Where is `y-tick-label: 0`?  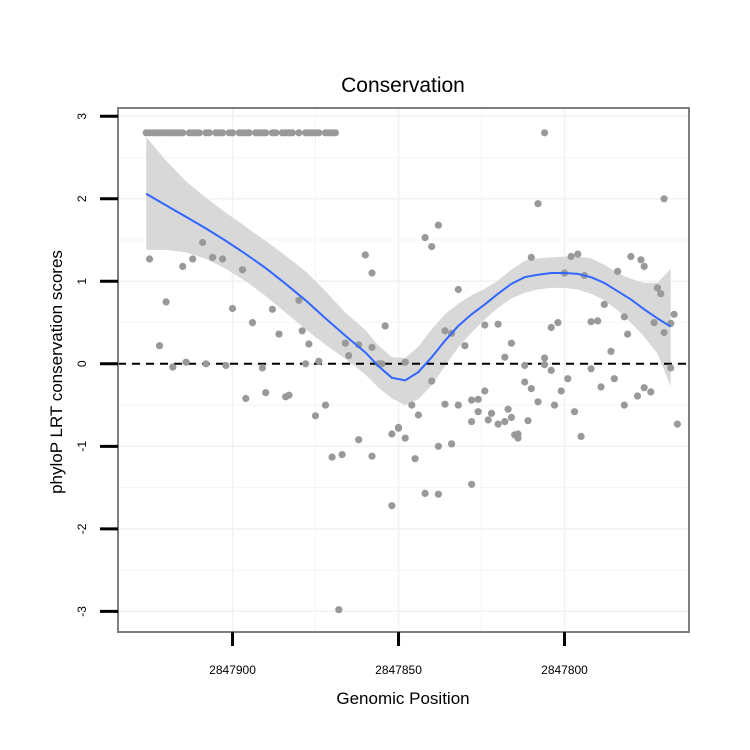
y-tick-label: 0 is located at coordinates (82, 363).